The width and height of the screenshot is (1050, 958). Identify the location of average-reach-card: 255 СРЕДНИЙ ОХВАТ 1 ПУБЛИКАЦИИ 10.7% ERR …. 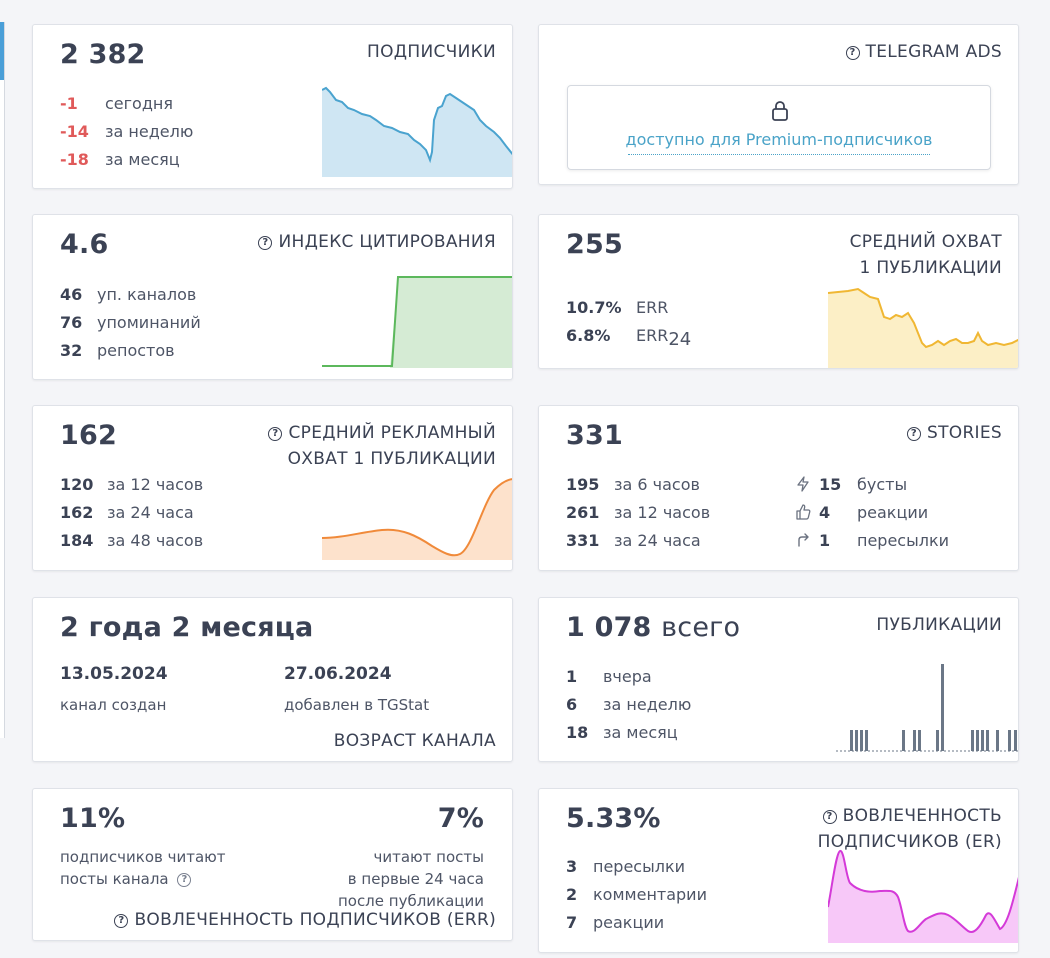
(778, 291).